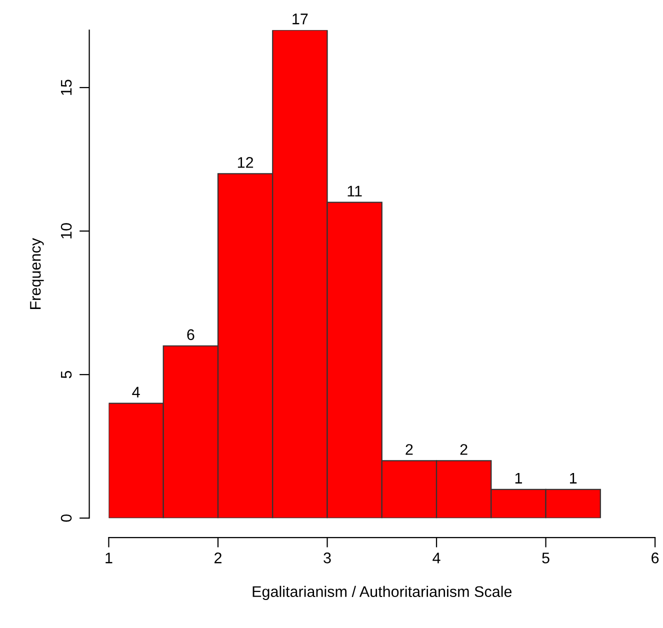 The image size is (663, 628). Describe the element at coordinates (246, 162) in the screenshot. I see `data-label: 12` at that location.